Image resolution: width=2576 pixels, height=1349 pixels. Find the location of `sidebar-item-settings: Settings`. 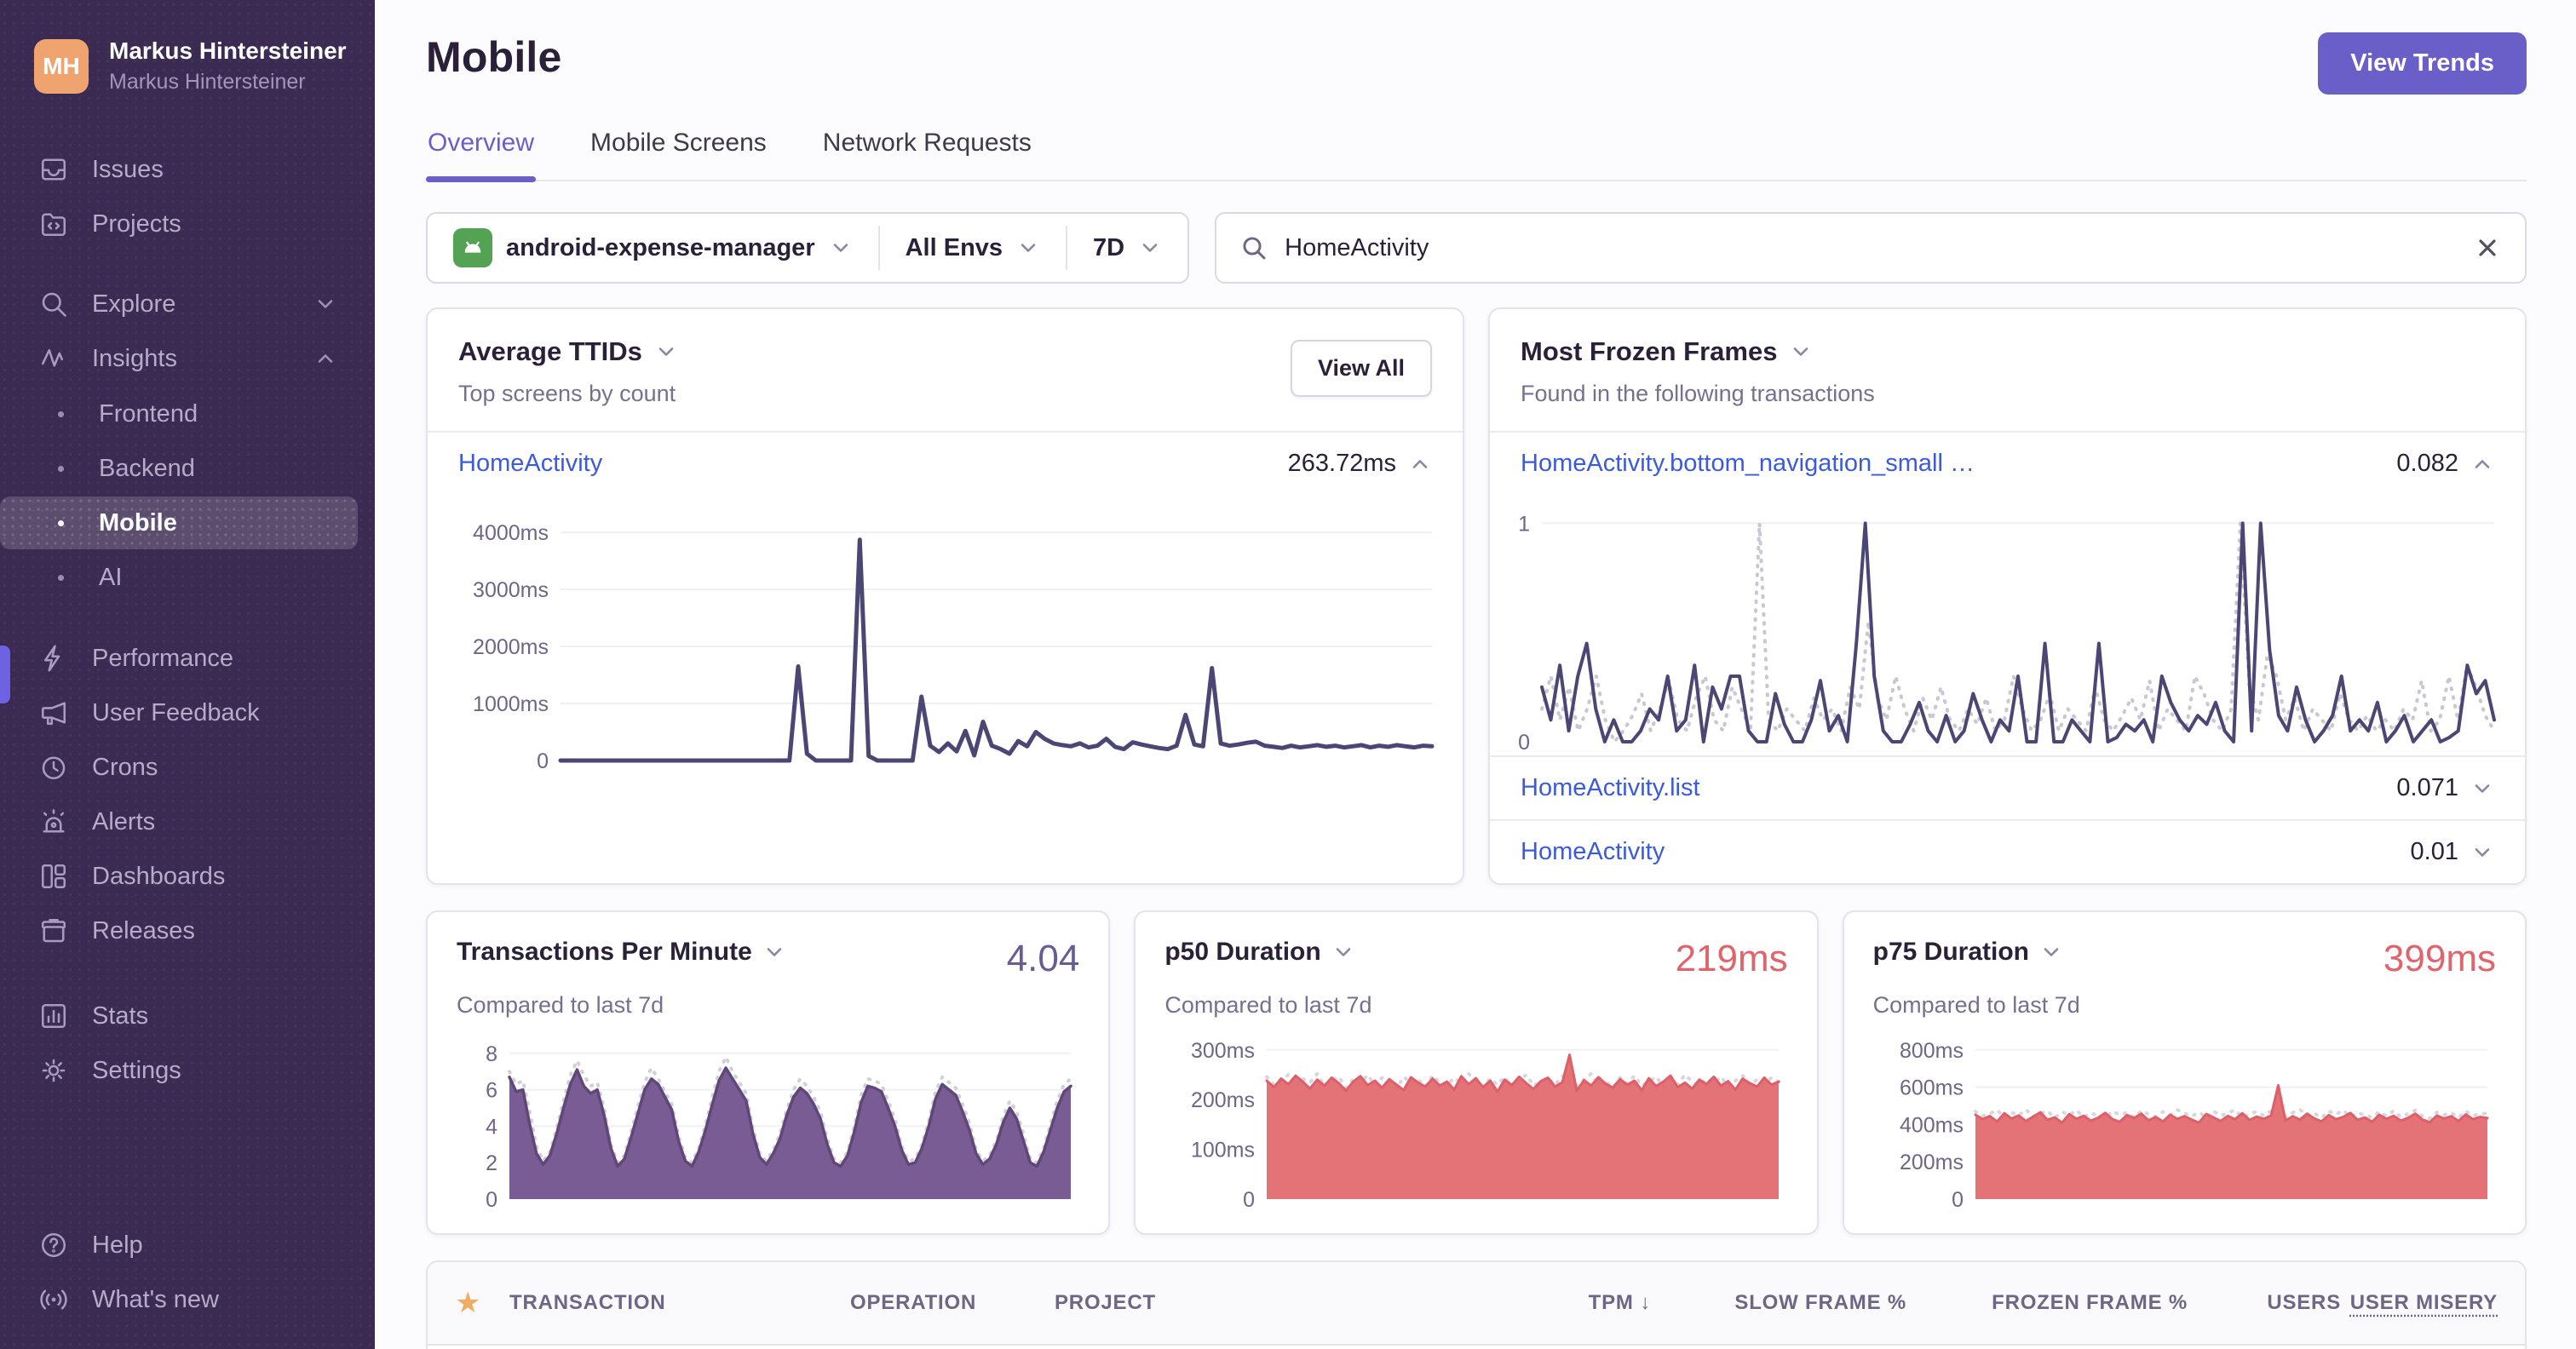

sidebar-item-settings: Settings is located at coordinates (179, 1071).